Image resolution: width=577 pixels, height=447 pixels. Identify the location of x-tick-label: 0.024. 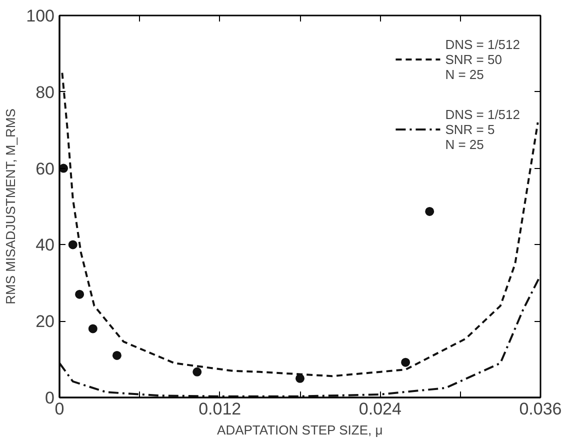
(380, 409).